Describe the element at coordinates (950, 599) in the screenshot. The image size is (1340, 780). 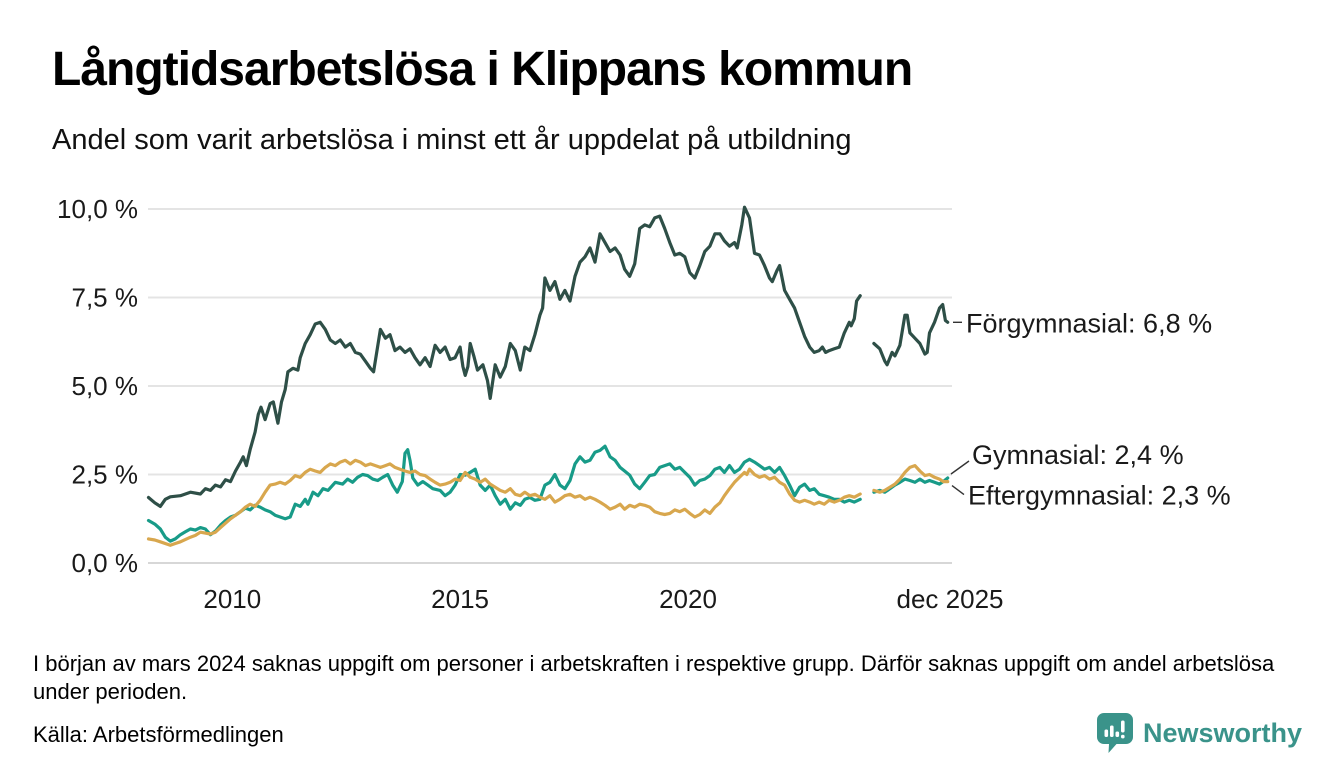
I see `x-axis-tick-label: dec 2025` at that location.